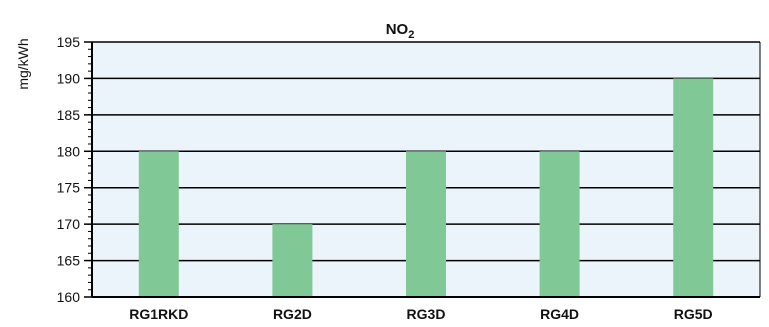 The image size is (769, 327). I want to click on x-tick-label: RG1RKD, so click(158, 314).